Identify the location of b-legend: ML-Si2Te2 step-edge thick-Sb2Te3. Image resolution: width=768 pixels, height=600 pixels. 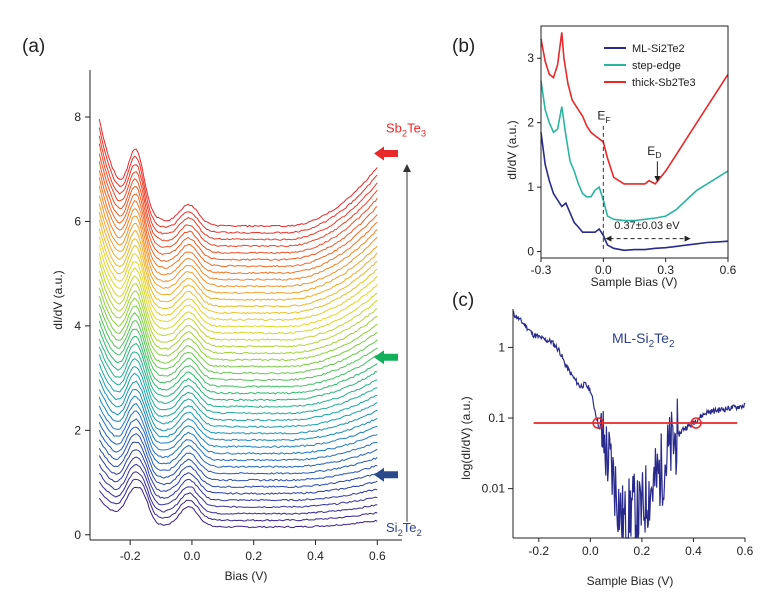
(650, 66).